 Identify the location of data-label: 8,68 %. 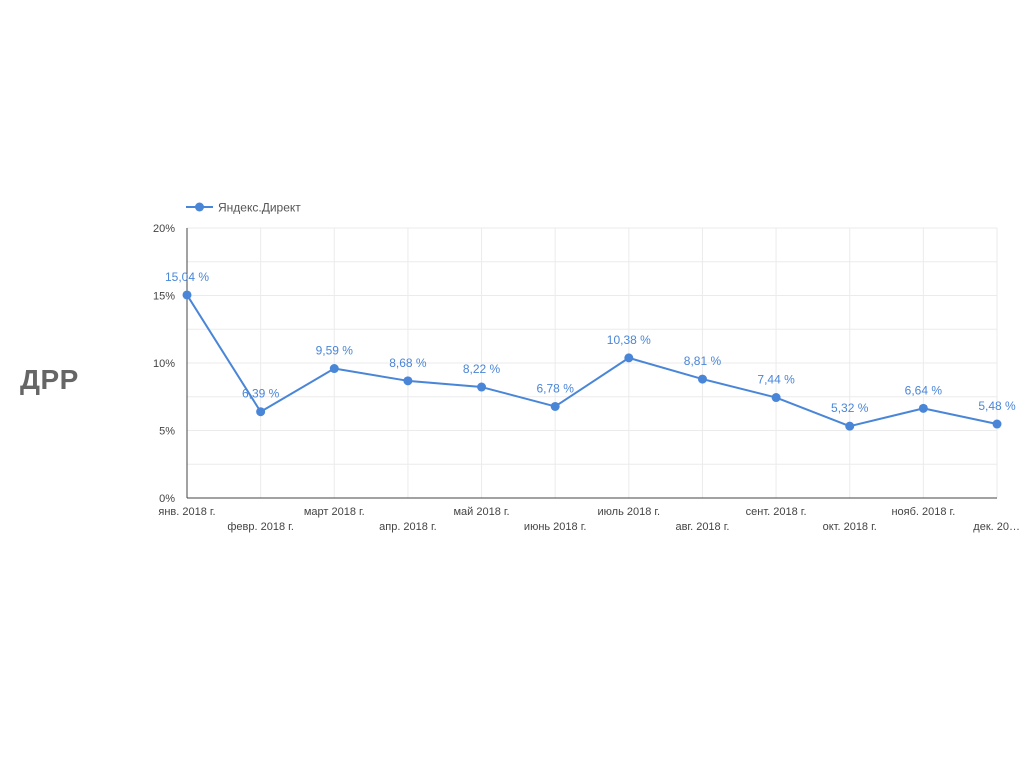
(408, 363).